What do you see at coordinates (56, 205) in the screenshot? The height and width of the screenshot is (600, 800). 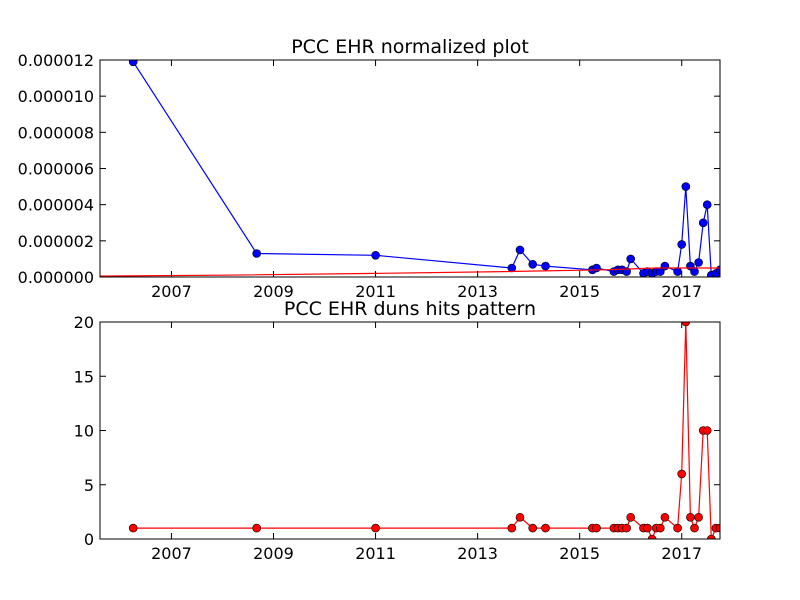 I see `chart-1-y-tick-label: 0.000004` at bounding box center [56, 205].